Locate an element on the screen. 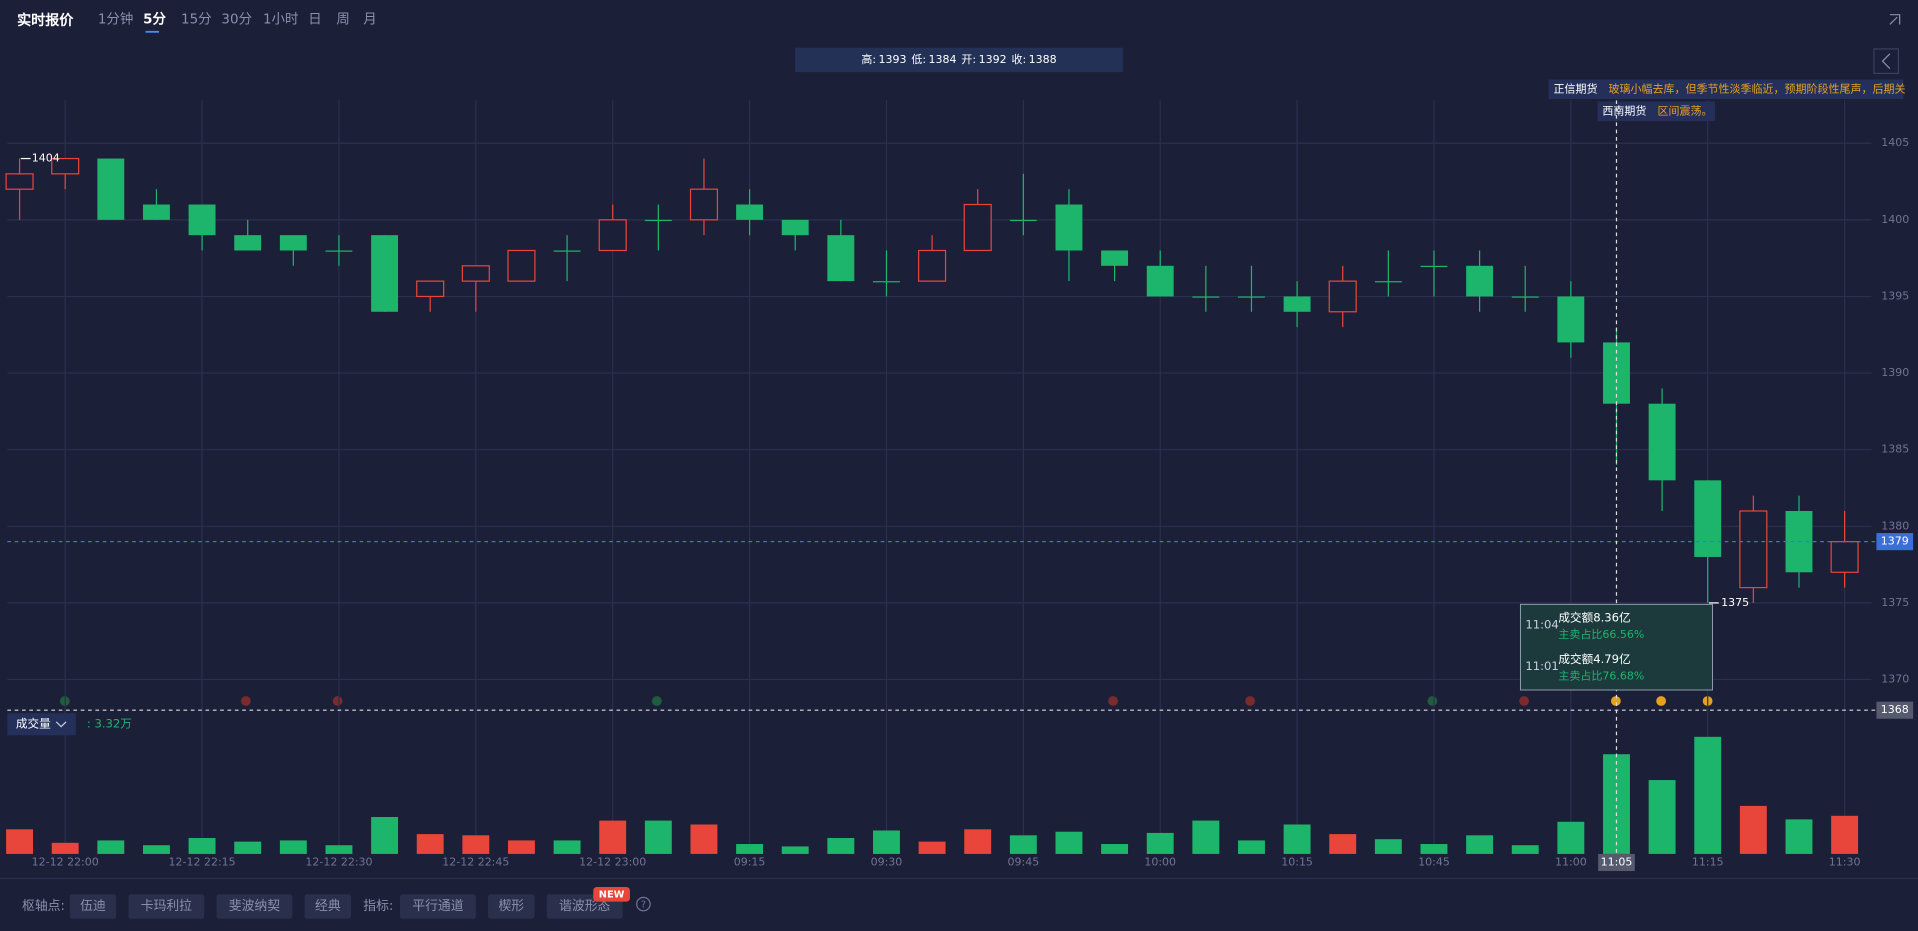  crosshair-x-label: 11:05 is located at coordinates (1617, 861).